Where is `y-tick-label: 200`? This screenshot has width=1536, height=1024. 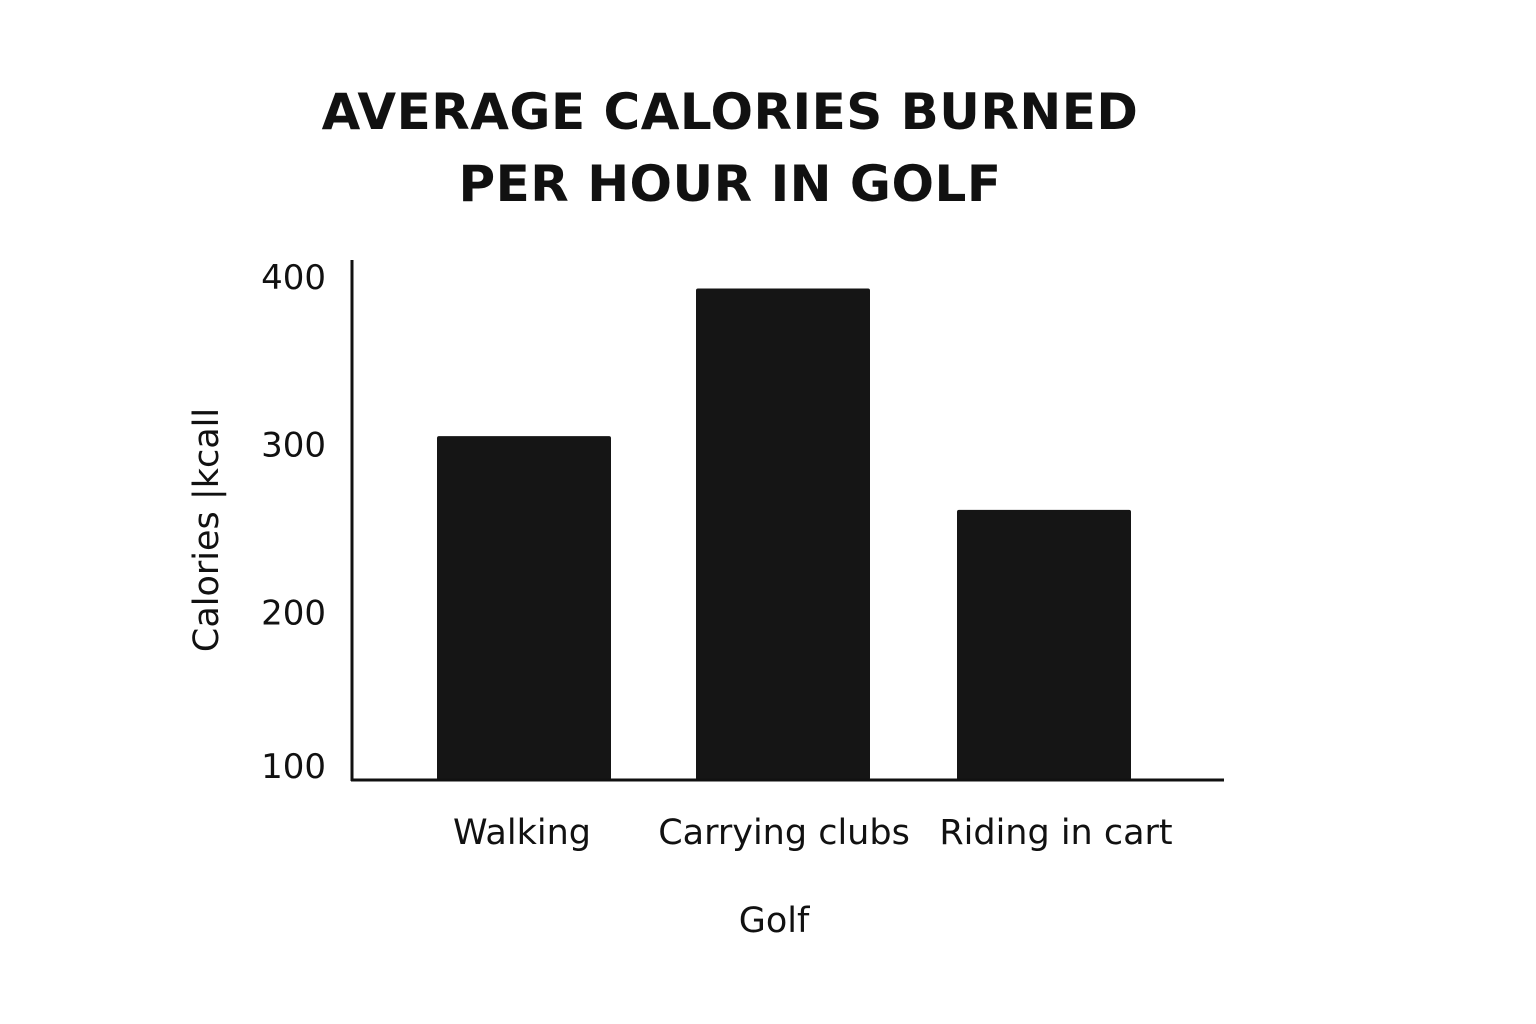 y-tick-label: 200 is located at coordinates (293, 613).